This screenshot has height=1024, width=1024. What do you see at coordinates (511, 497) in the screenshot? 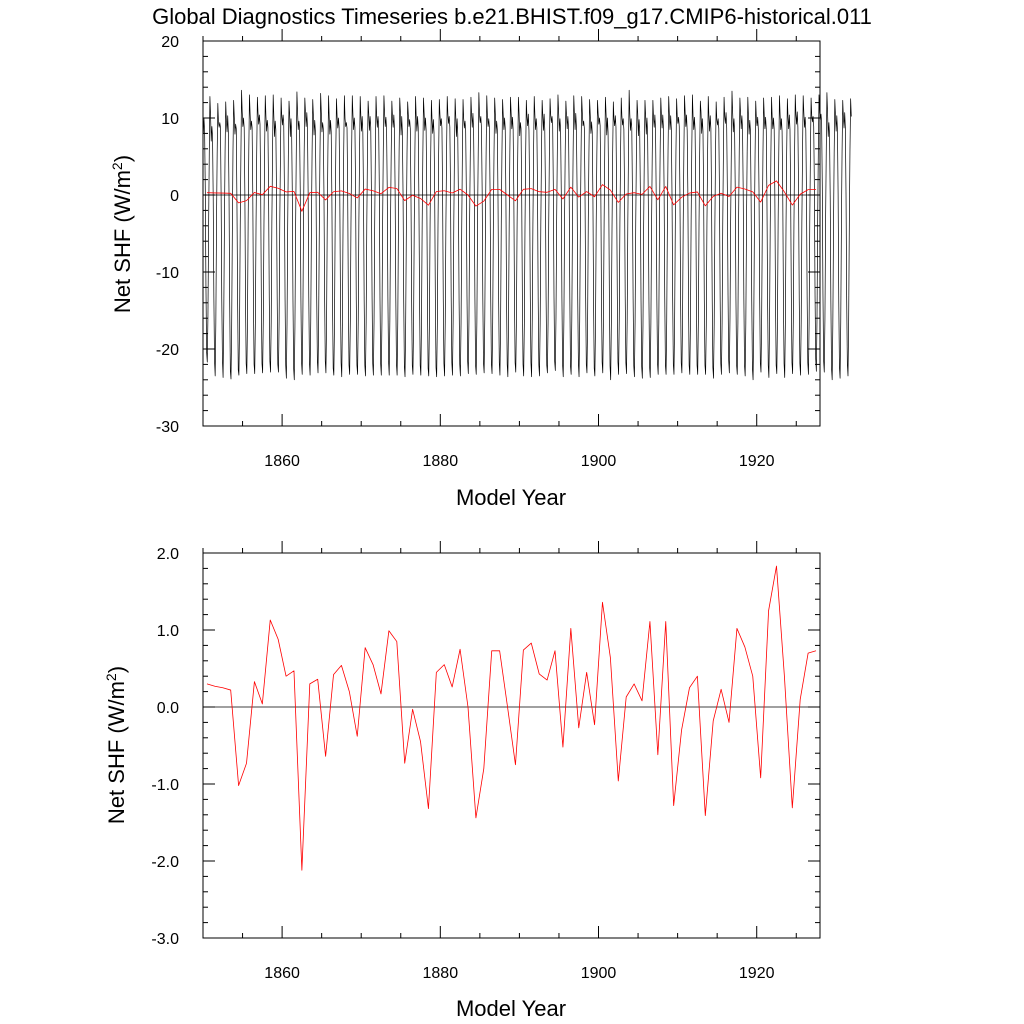
I see `panel-top-xlabel: Model Year` at bounding box center [511, 497].